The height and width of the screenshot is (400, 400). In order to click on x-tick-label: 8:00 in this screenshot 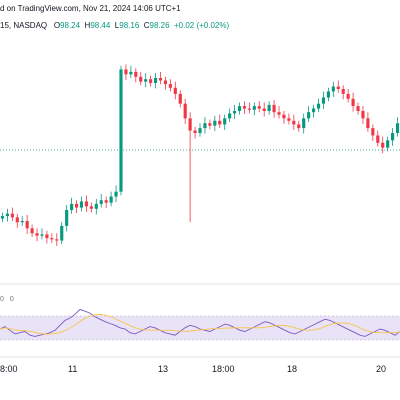, I will do `click(9, 369)`.